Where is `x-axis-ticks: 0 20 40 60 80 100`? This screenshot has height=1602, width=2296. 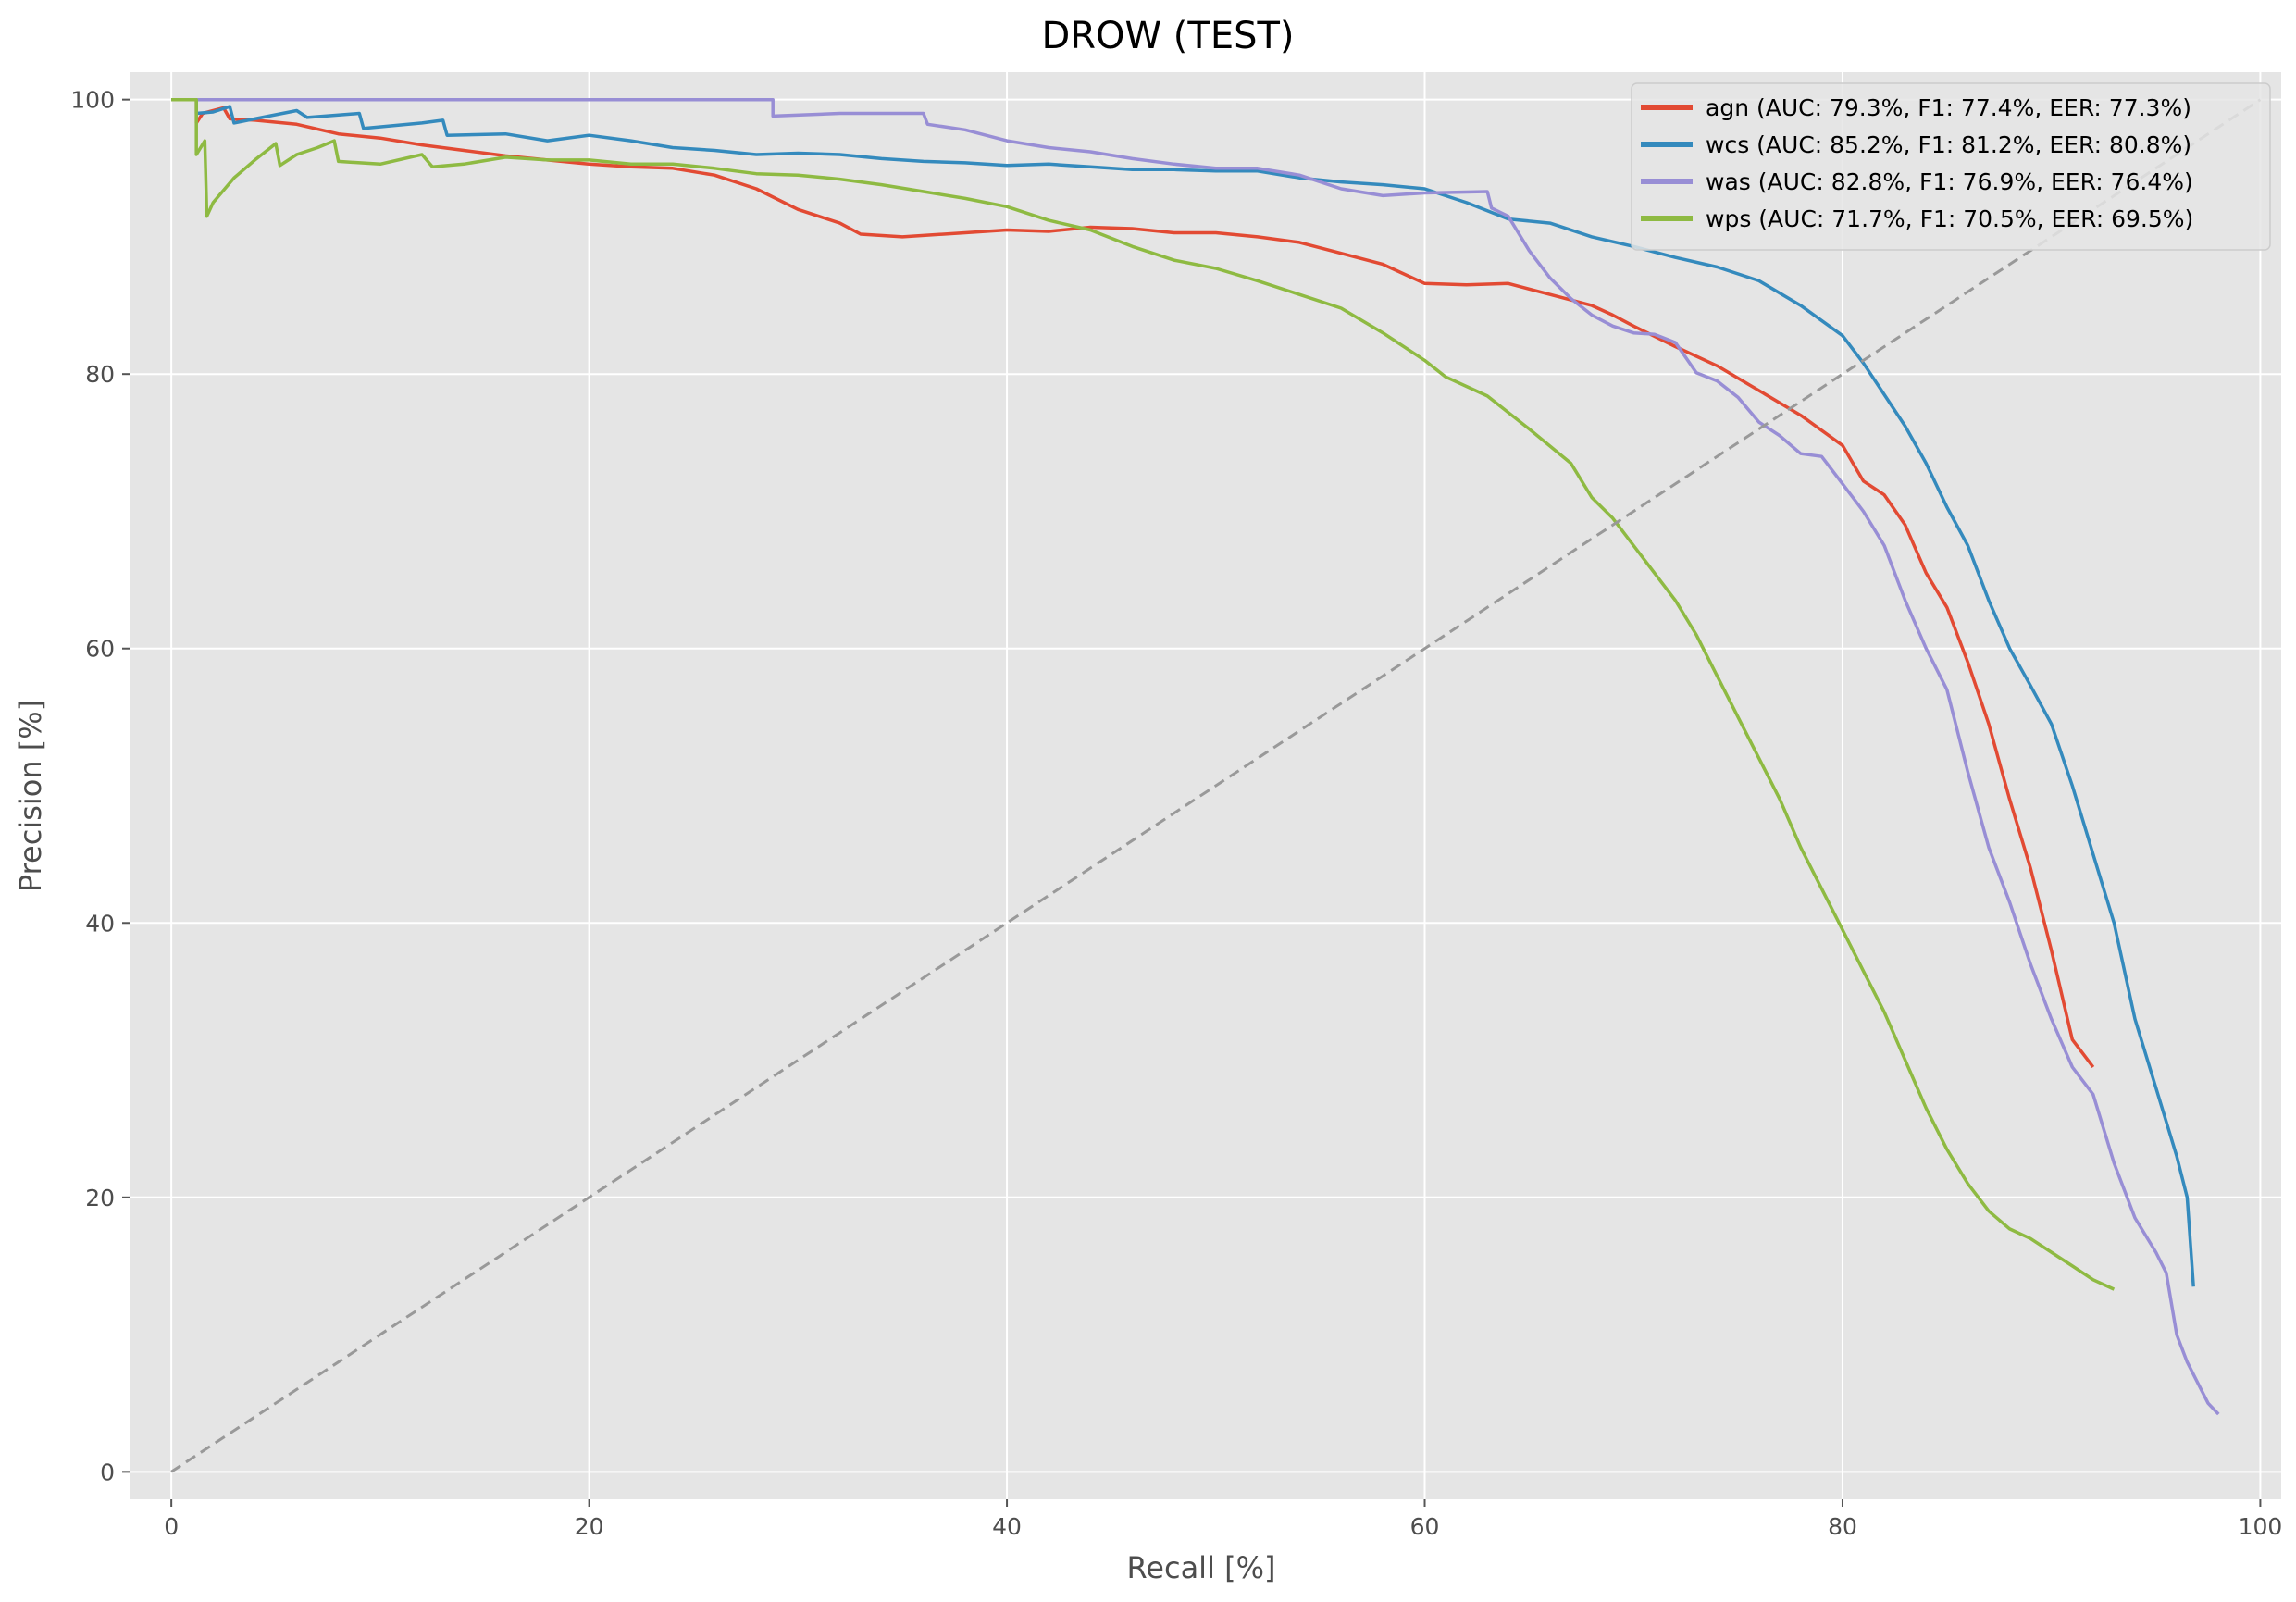
x-axis-ticks: 0 20 40 60 80 100 is located at coordinates (1223, 1519).